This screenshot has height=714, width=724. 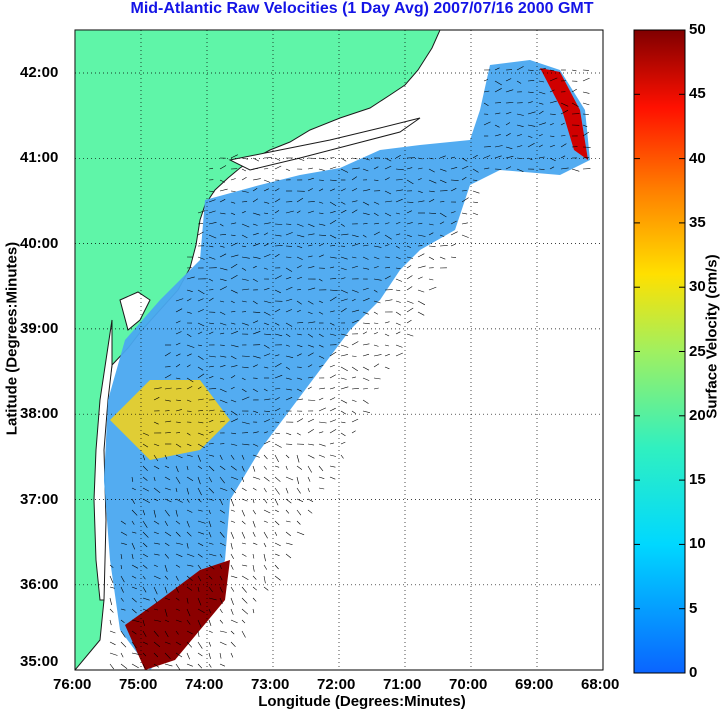 What do you see at coordinates (39, 661) in the screenshot?
I see `y-tick-label: 35:00` at bounding box center [39, 661].